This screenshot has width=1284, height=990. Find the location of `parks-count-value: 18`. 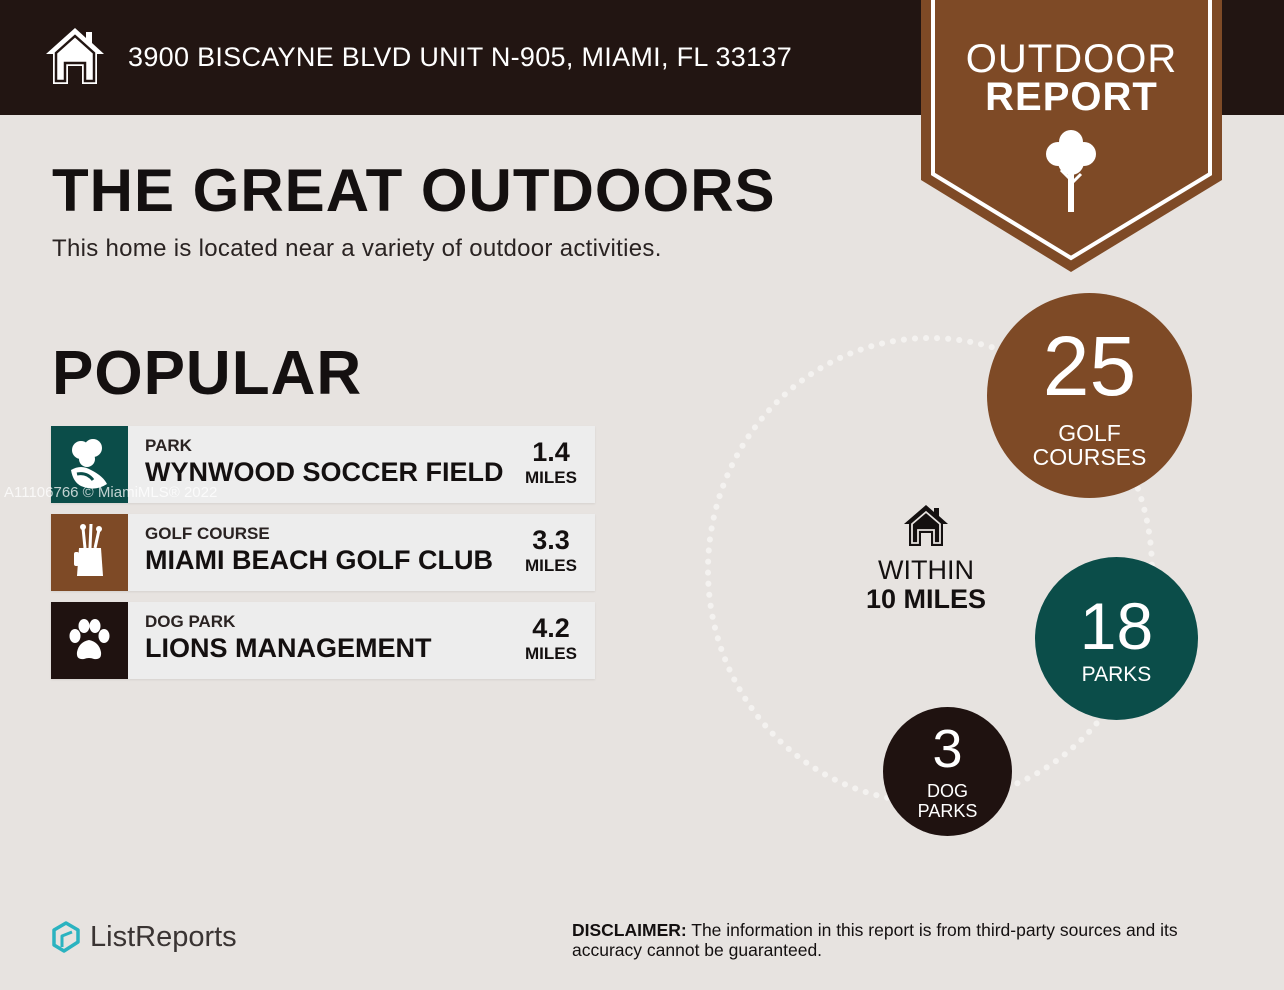

parks-count-value: 18 is located at coordinates (1116, 626).